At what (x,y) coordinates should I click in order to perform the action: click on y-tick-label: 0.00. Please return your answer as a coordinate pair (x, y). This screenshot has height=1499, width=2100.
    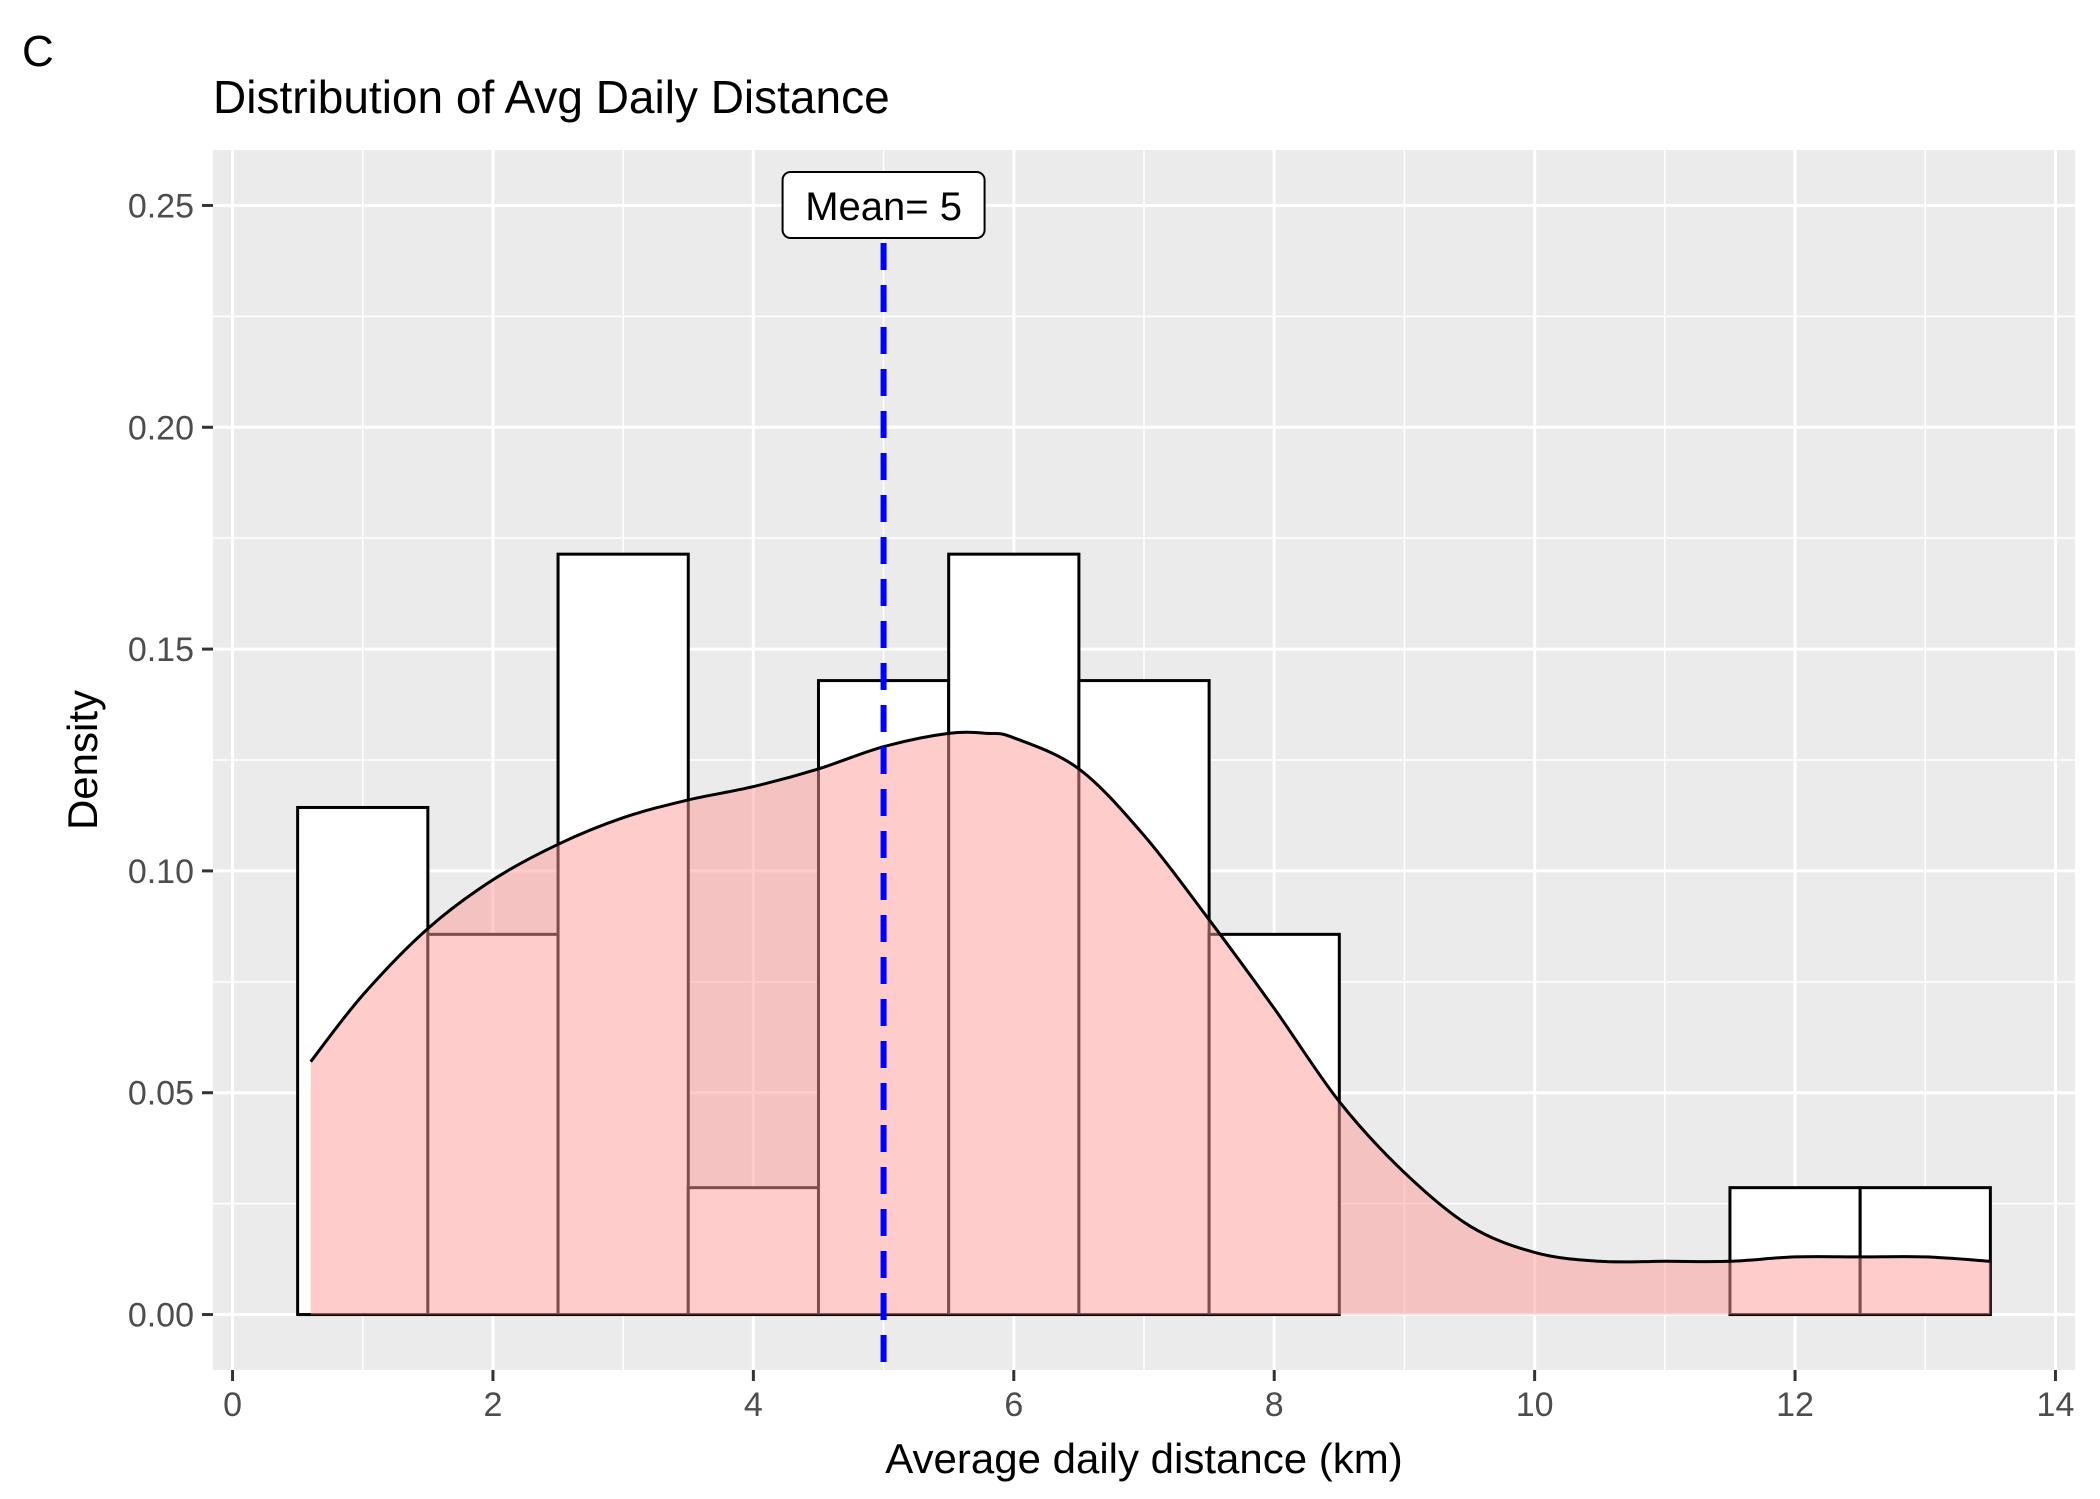
    Looking at the image, I should click on (161, 1316).